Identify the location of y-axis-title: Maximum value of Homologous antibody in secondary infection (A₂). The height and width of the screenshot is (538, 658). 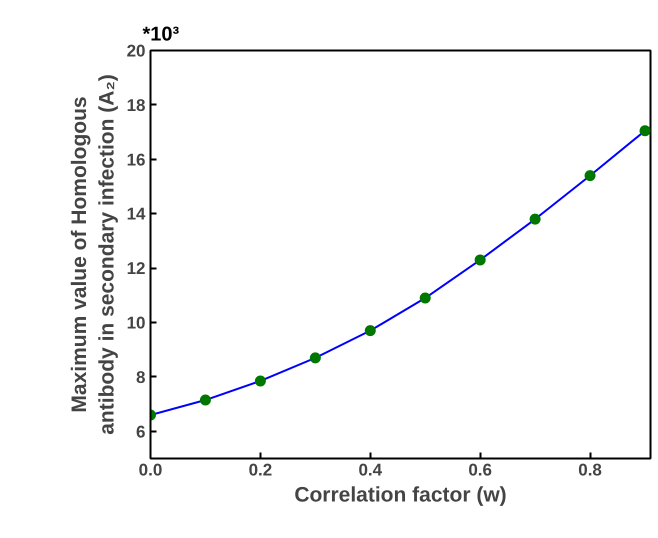
(93, 254).